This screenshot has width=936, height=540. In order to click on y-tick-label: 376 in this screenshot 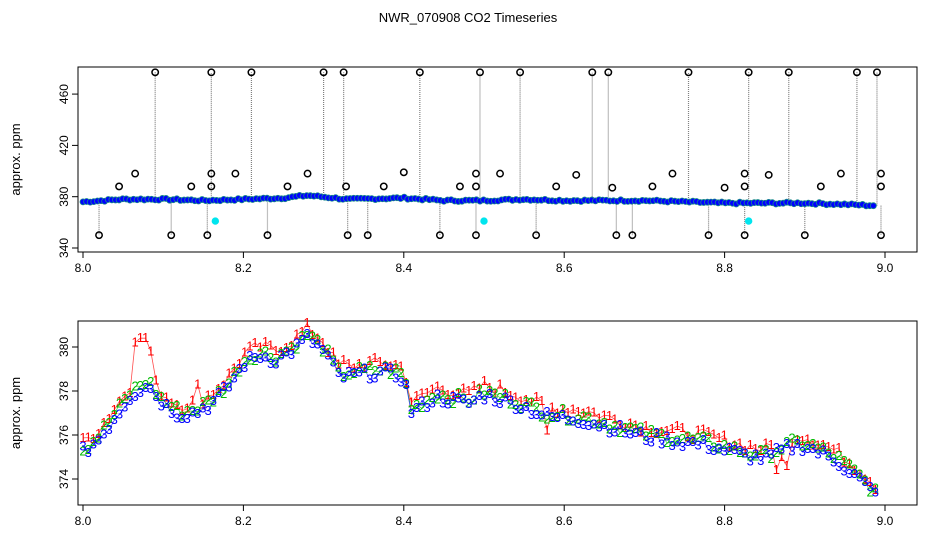, I will do `click(64, 435)`.